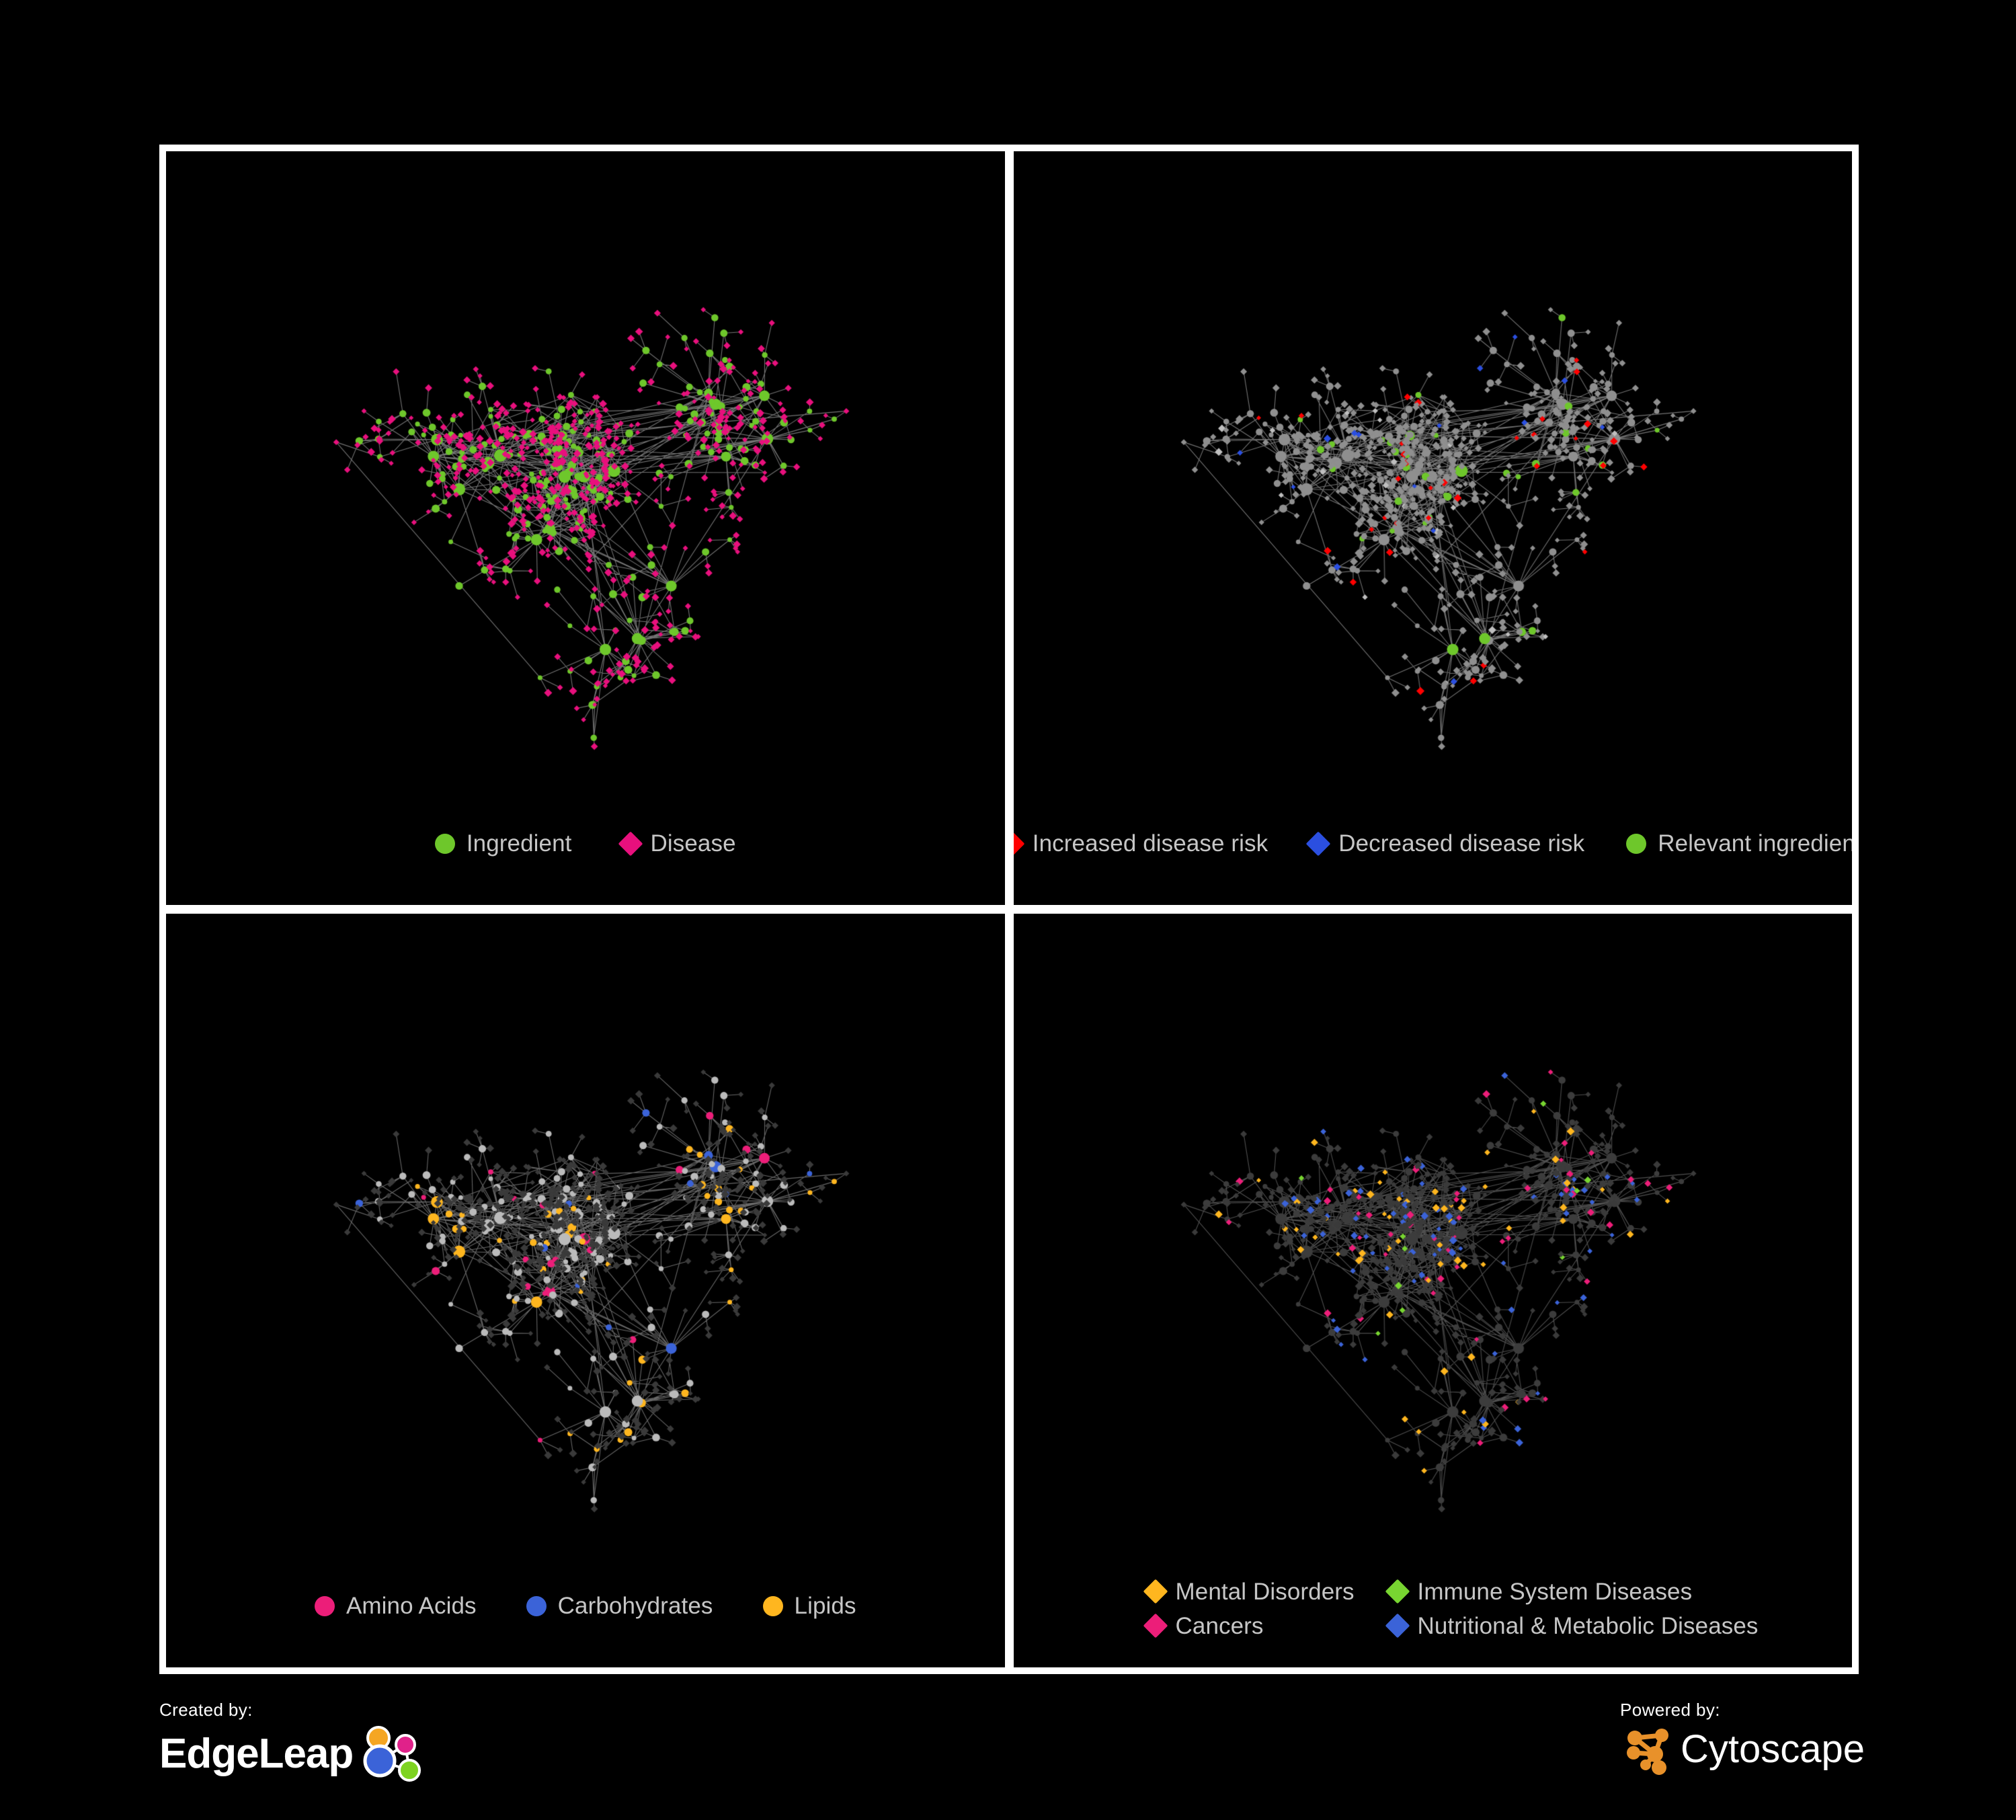 This screenshot has height=1820, width=2016. I want to click on decreased-risk-diamond-icon, so click(1318, 843).